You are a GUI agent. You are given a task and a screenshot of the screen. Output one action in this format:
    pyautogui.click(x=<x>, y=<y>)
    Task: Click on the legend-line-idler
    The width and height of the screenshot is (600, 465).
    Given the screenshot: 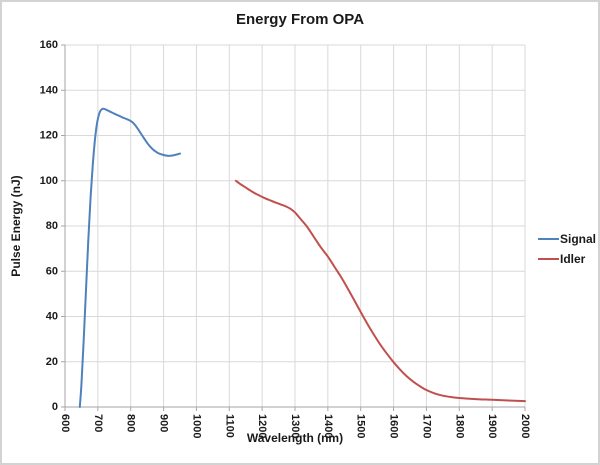 What is the action you would take?
    pyautogui.click(x=548, y=259)
    